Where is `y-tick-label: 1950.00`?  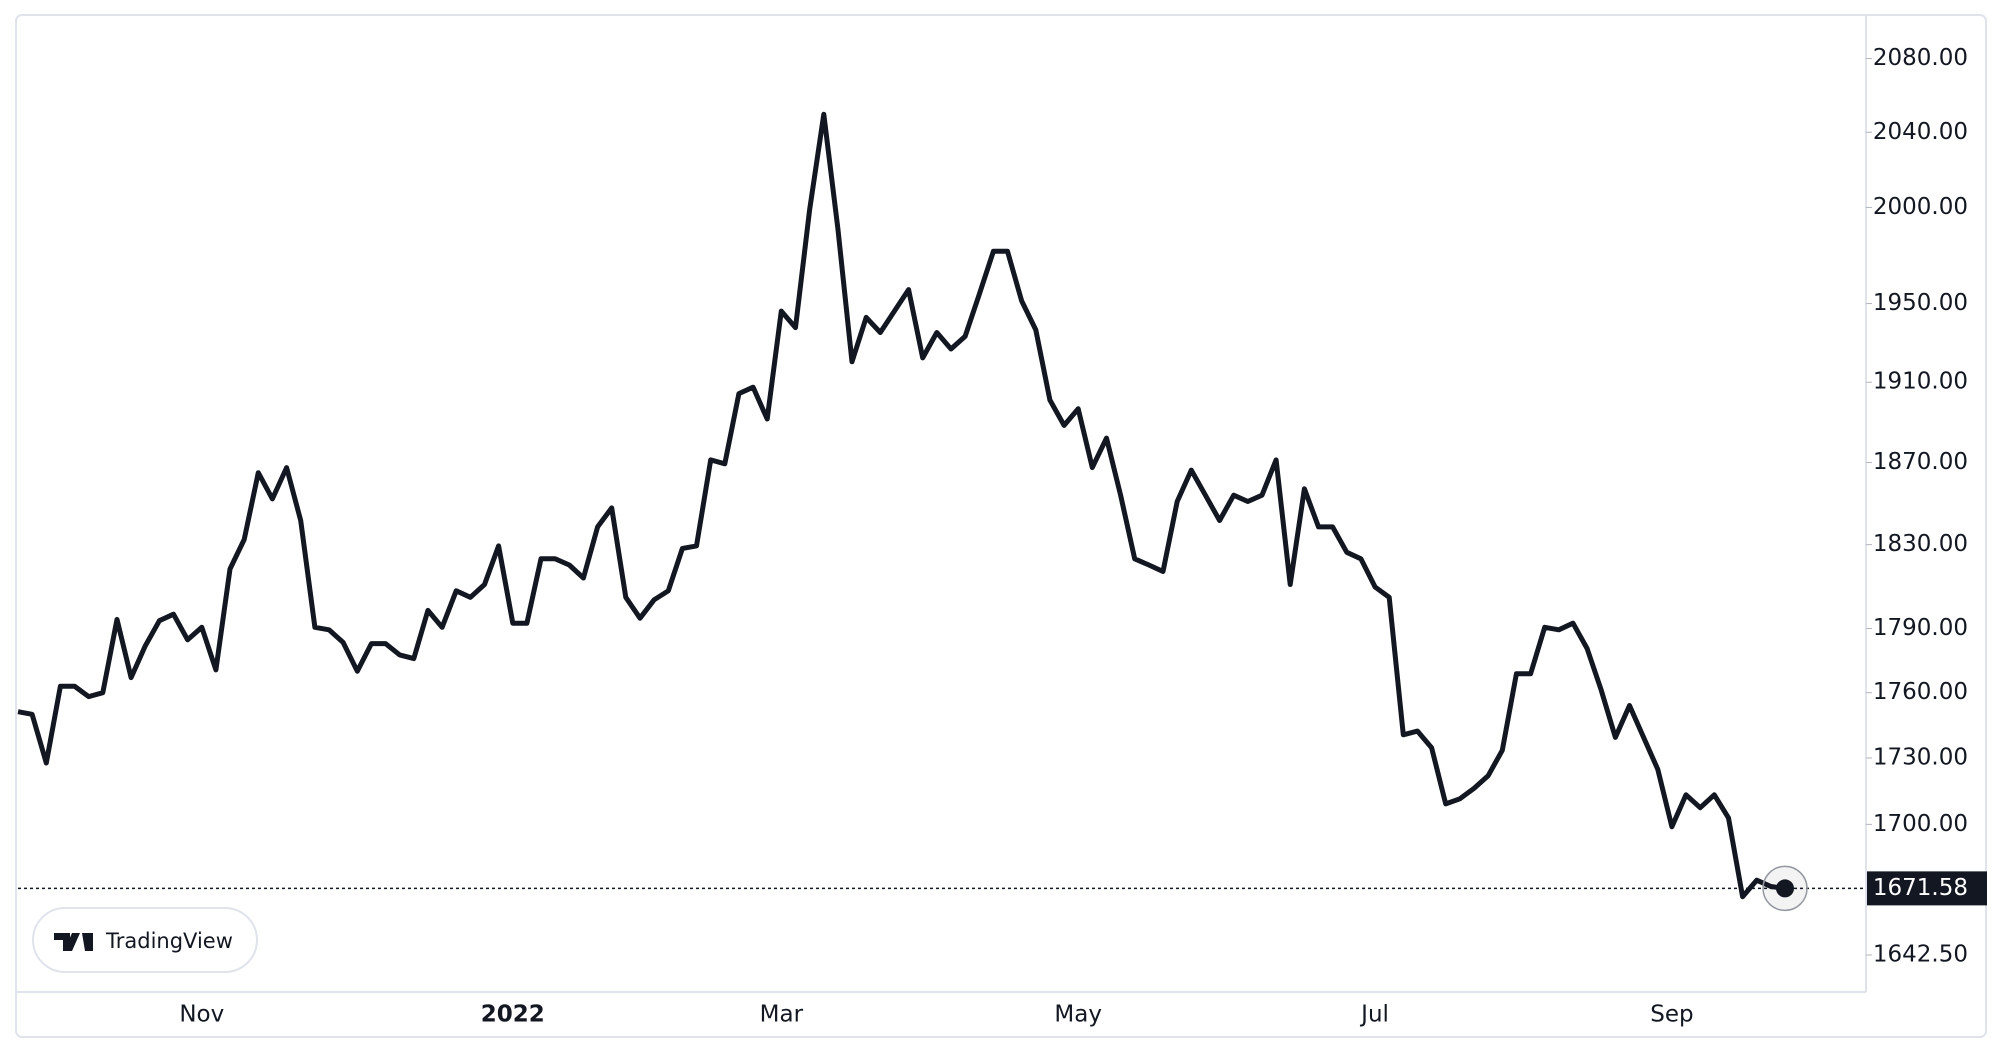
y-tick-label: 1950.00 is located at coordinates (1920, 303).